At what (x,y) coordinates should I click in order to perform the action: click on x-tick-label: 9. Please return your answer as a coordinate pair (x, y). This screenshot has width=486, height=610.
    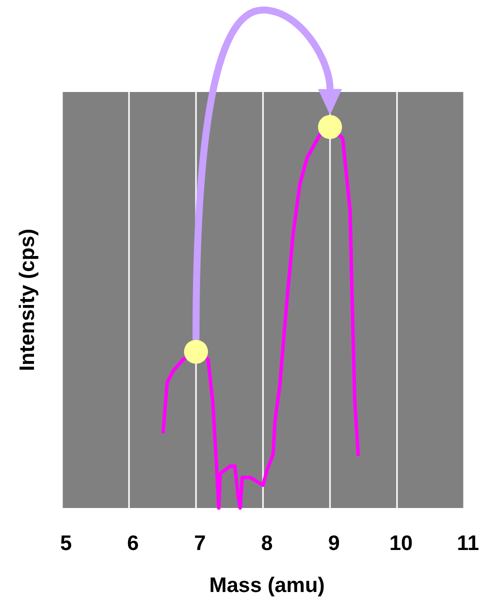
    Looking at the image, I should click on (334, 543).